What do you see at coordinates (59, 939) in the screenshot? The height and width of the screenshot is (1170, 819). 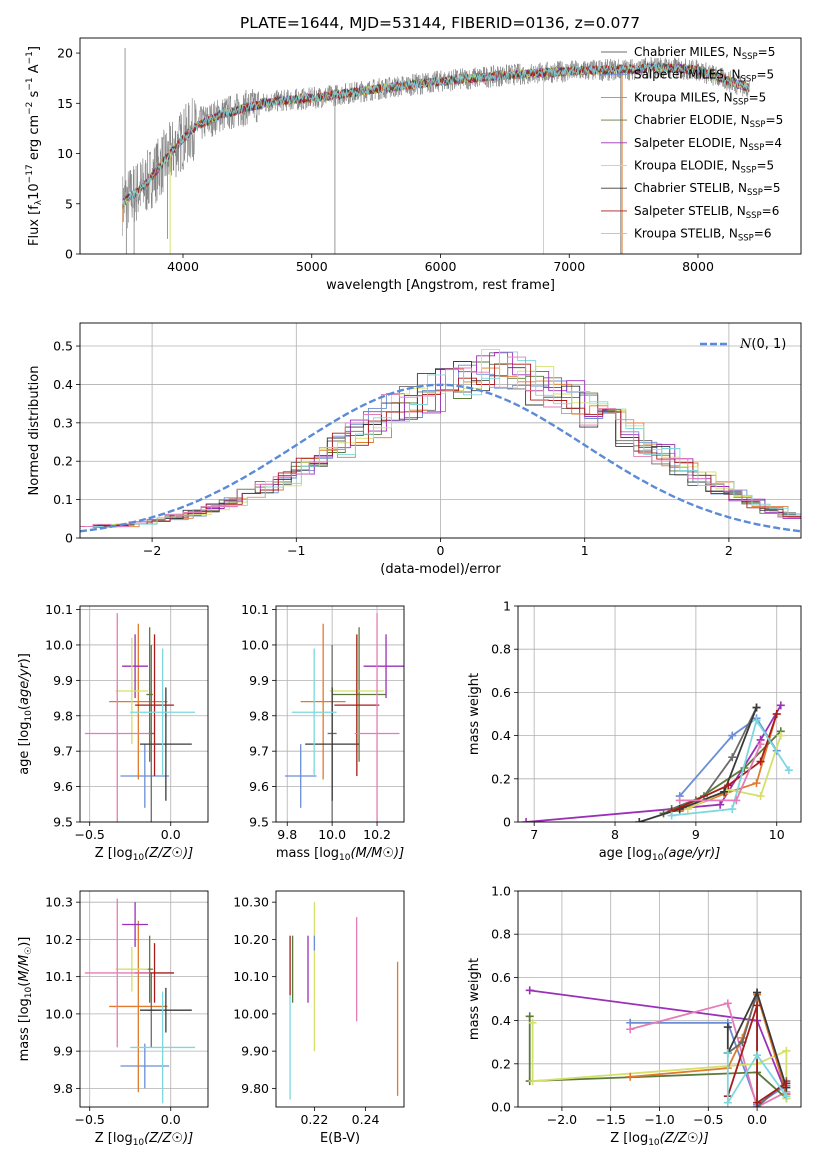 I see `y-tick-label: 10.2` at bounding box center [59, 939].